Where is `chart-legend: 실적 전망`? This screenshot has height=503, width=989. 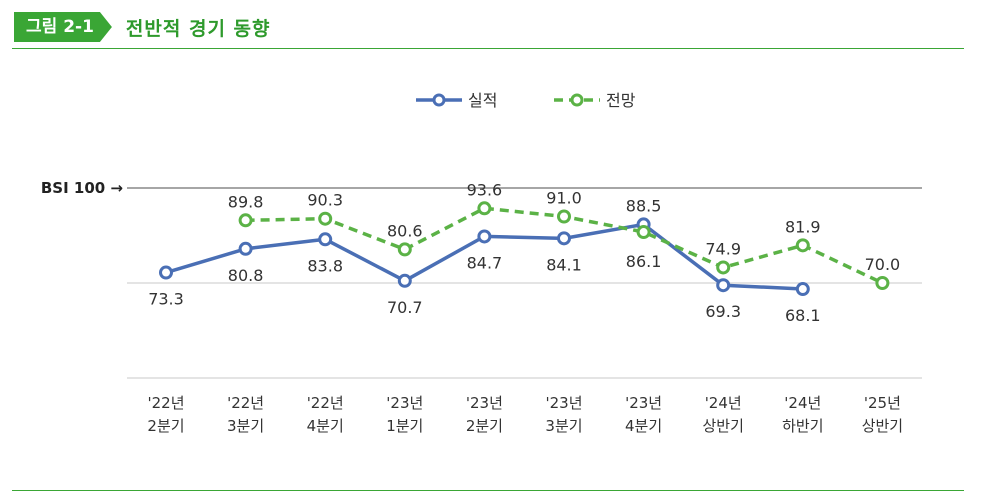 chart-legend: 실적 전망 is located at coordinates (526, 100).